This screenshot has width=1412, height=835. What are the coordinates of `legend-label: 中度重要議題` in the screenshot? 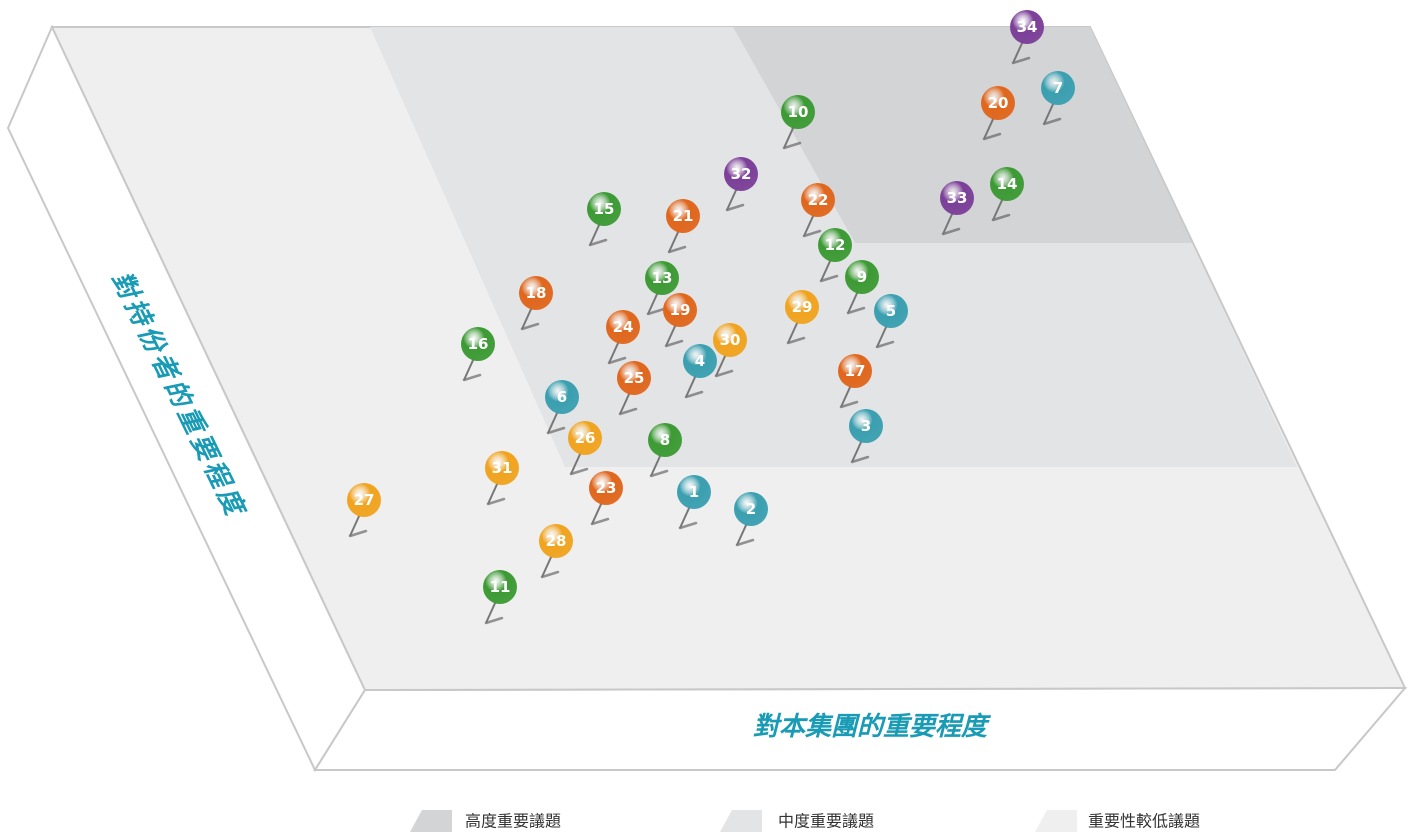 It's located at (826, 821).